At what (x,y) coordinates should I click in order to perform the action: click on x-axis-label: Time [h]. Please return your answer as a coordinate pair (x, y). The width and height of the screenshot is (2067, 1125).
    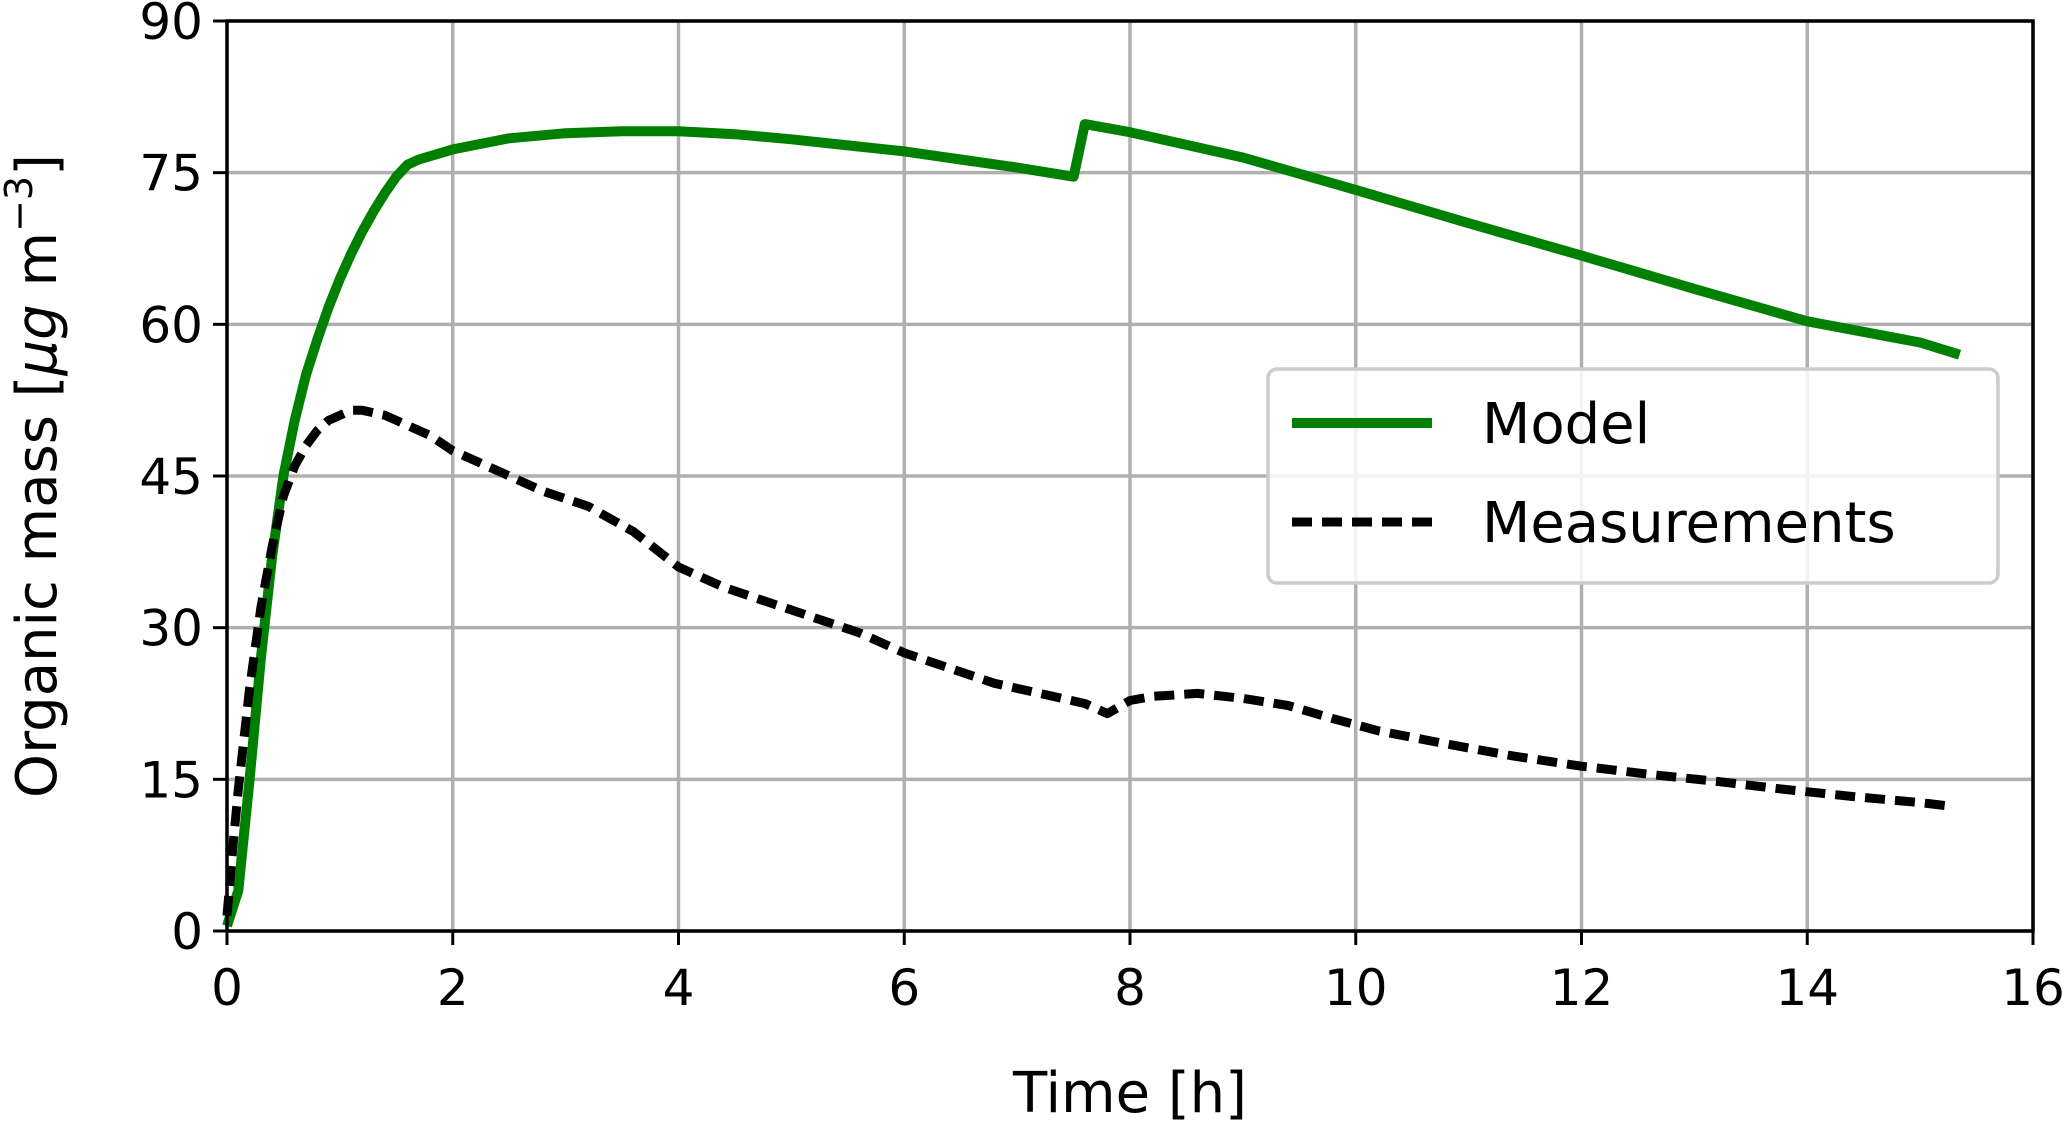
    Looking at the image, I should click on (1129, 1093).